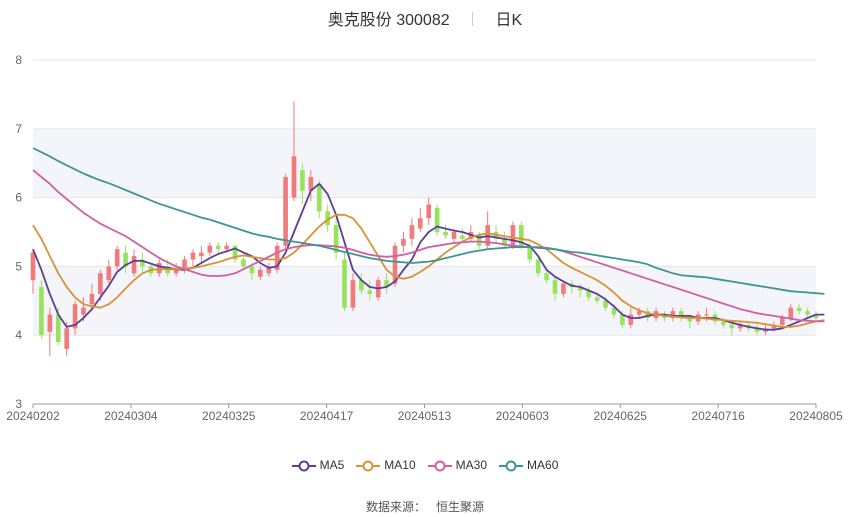  What do you see at coordinates (523, 416) in the screenshot?
I see `x-tick-label: 20240603` at bounding box center [523, 416].